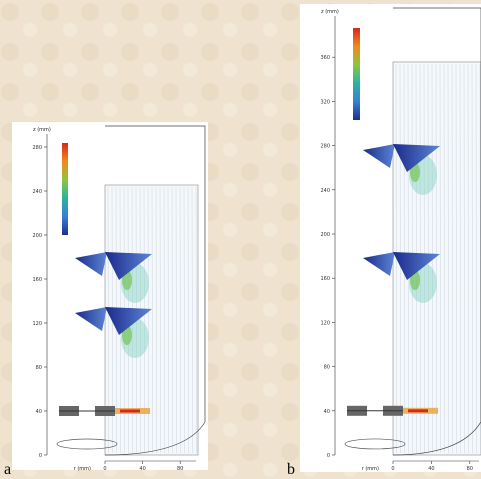  I want to click on vessel-wall, so click(155, 290).